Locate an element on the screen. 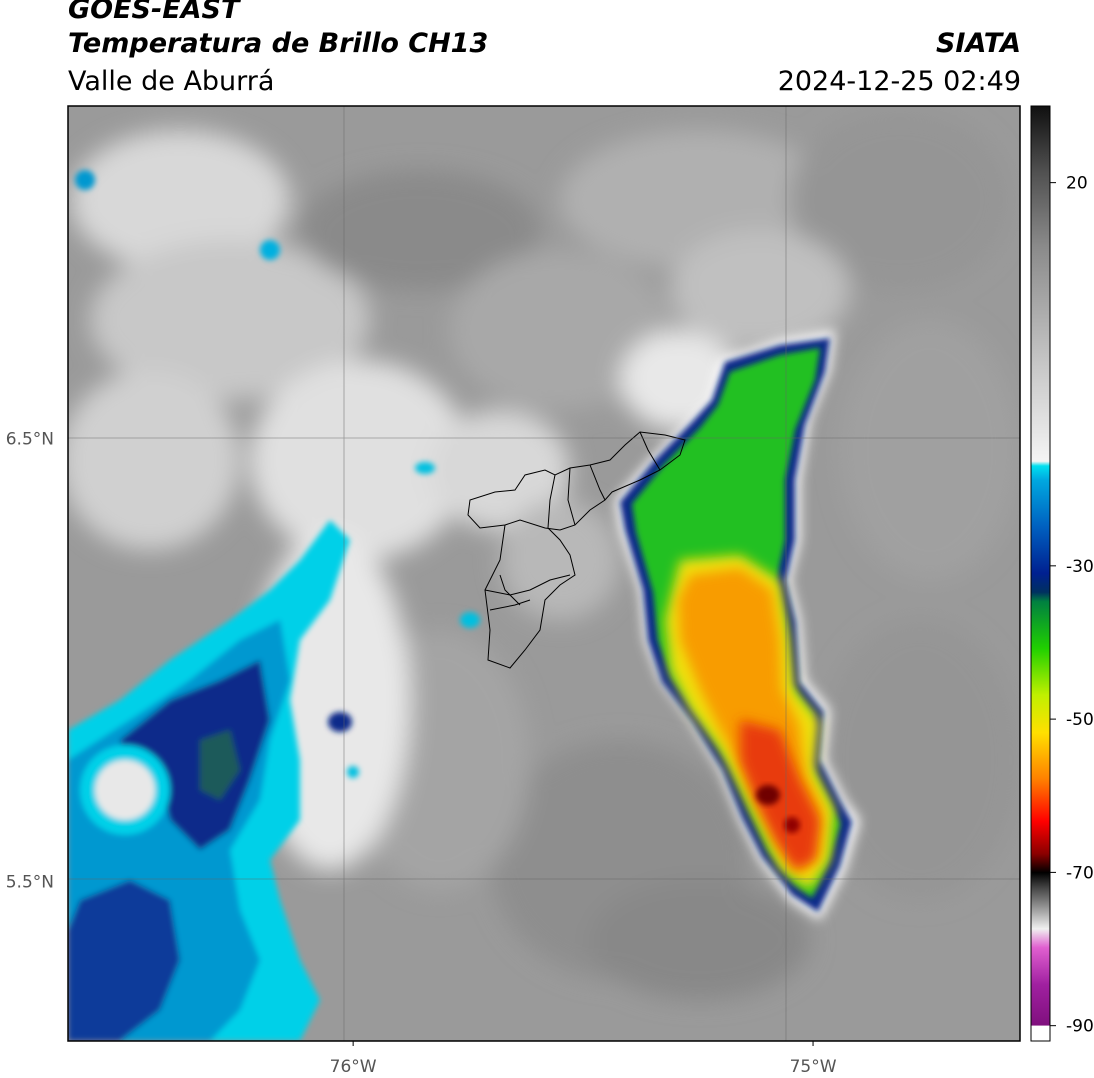  colorbar is located at coordinates (1040, 573).